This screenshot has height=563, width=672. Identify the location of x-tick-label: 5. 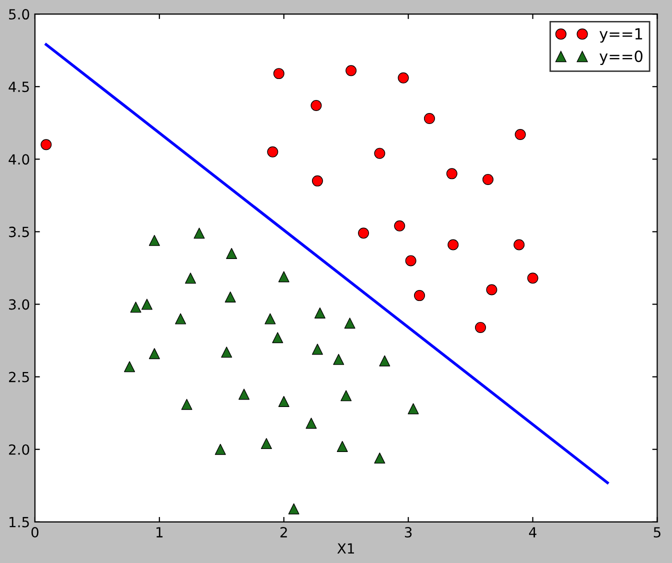
(657, 532).